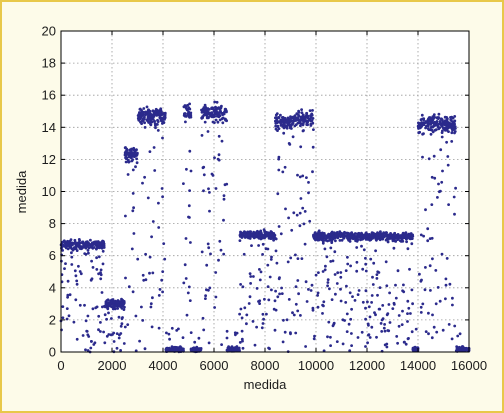 The width and height of the screenshot is (504, 413). What do you see at coordinates (49, 31) in the screenshot?
I see `y-tick-label: 20` at bounding box center [49, 31].